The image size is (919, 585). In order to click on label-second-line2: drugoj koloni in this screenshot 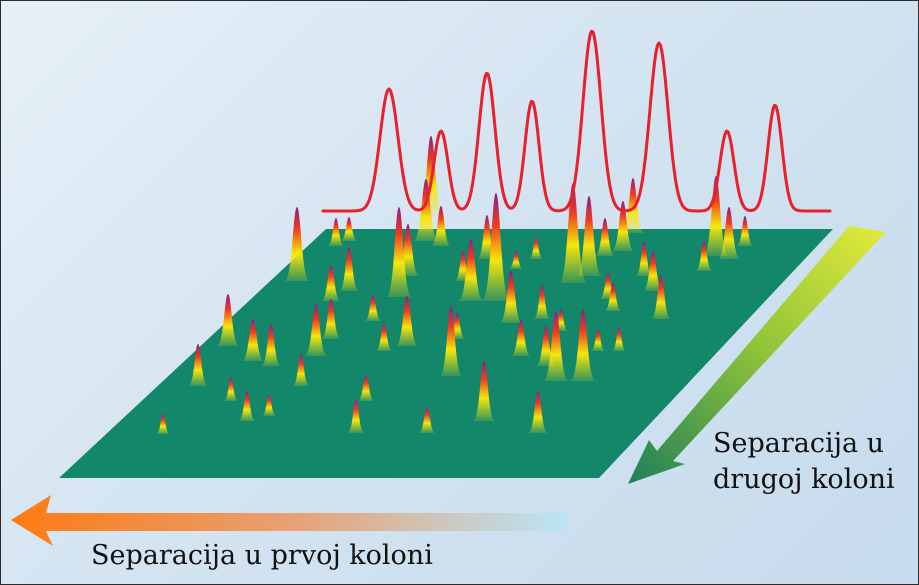, I will do `click(804, 479)`.